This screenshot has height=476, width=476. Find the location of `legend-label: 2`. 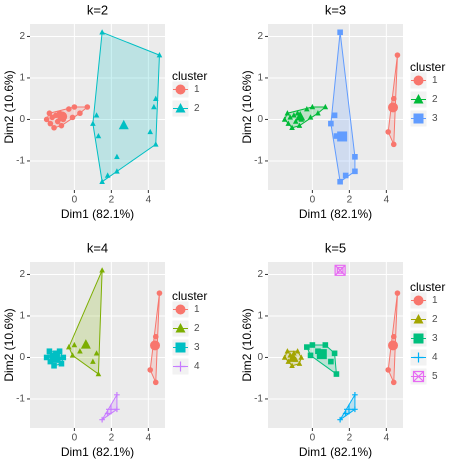

legend-label: 2 is located at coordinates (197, 108).